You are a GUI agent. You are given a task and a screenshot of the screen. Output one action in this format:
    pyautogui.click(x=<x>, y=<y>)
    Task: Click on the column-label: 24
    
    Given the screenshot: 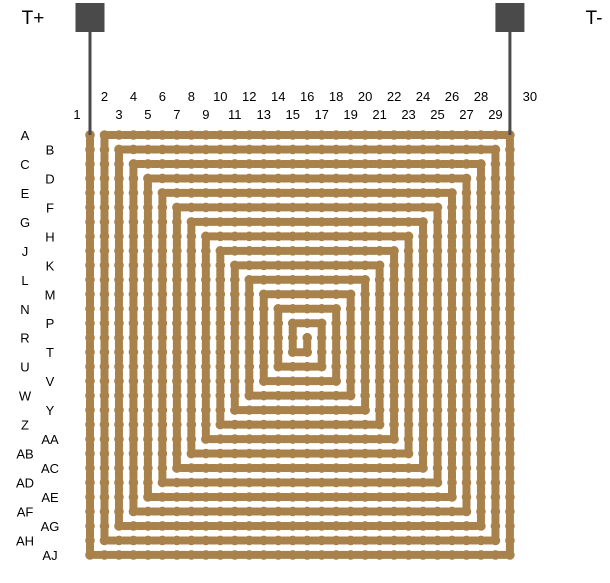 What is the action you would take?
    pyautogui.click(x=423, y=96)
    